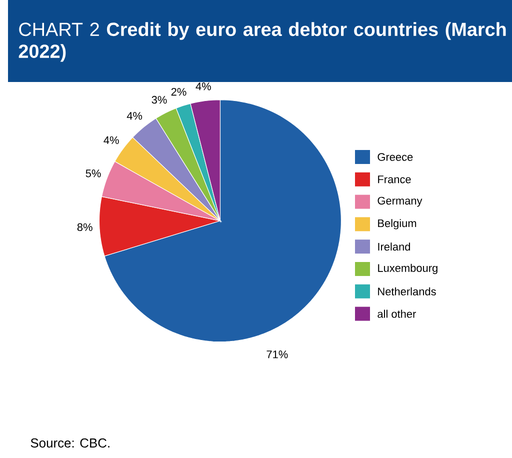 Image resolution: width=512 pixels, height=458 pixels. Describe the element at coordinates (84, 227) in the screenshot. I see `data-label: 8%` at that location.